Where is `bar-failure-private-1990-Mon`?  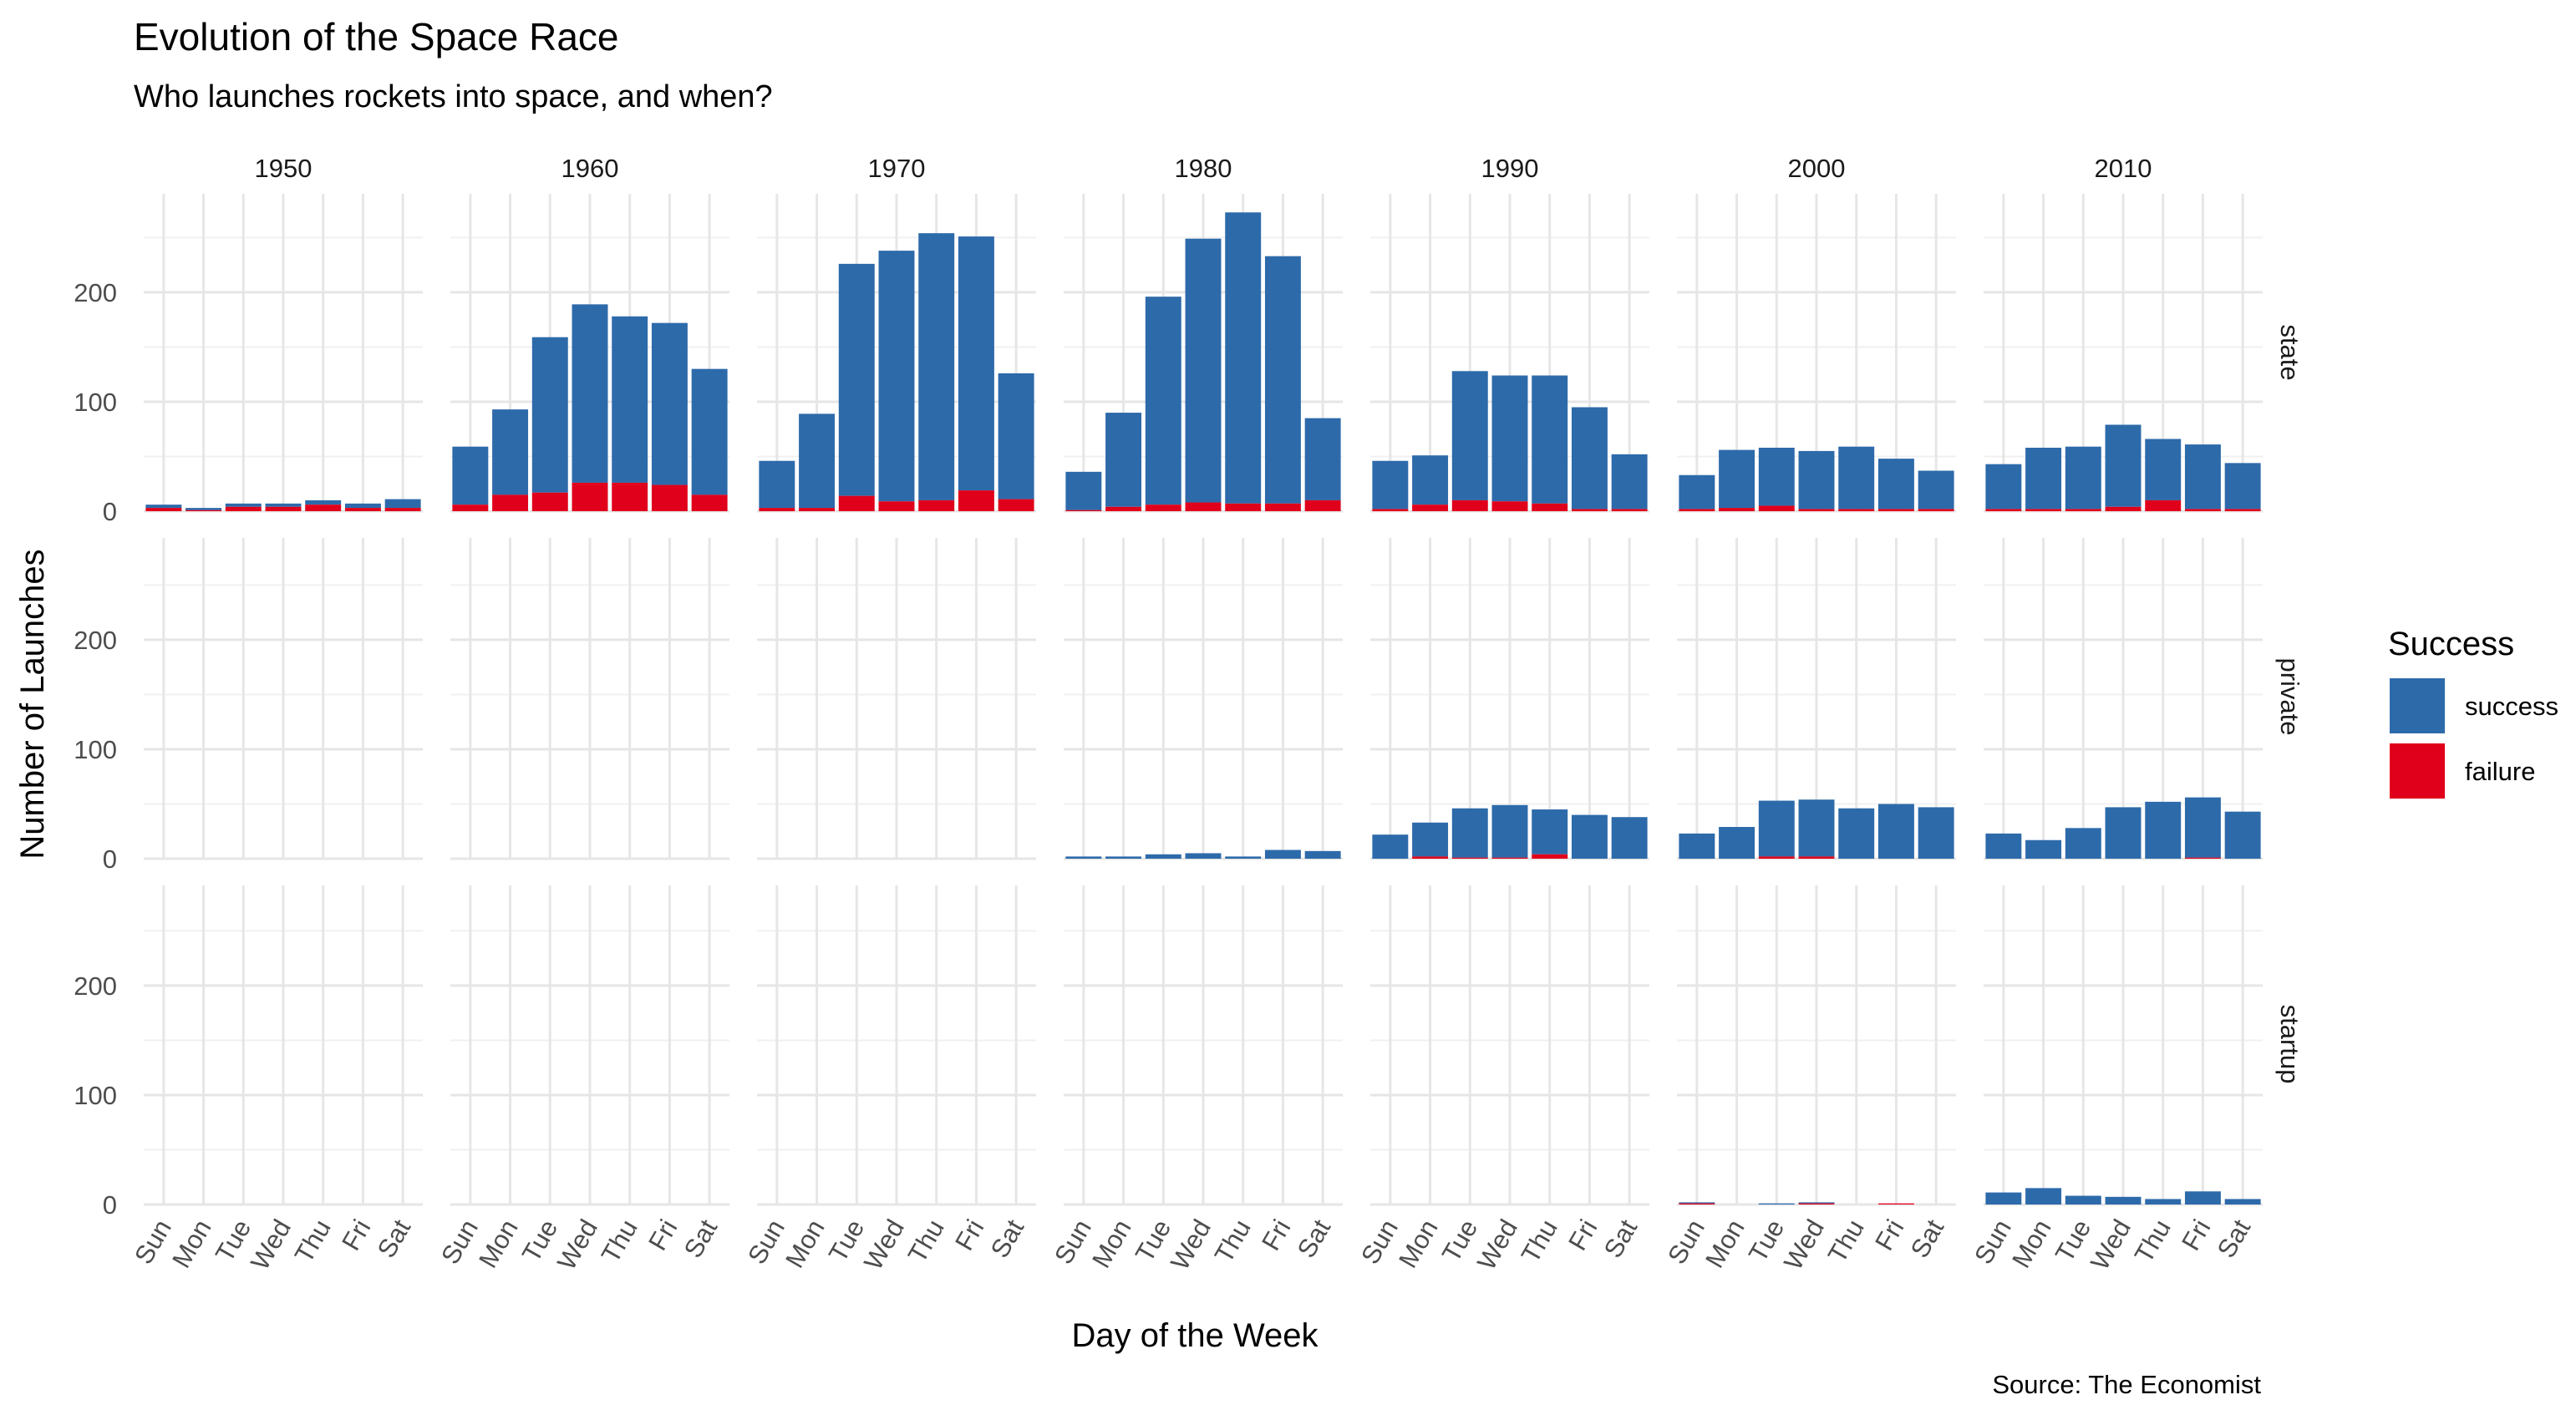
bar-failure-private-1990-Mon is located at coordinates (1430, 857).